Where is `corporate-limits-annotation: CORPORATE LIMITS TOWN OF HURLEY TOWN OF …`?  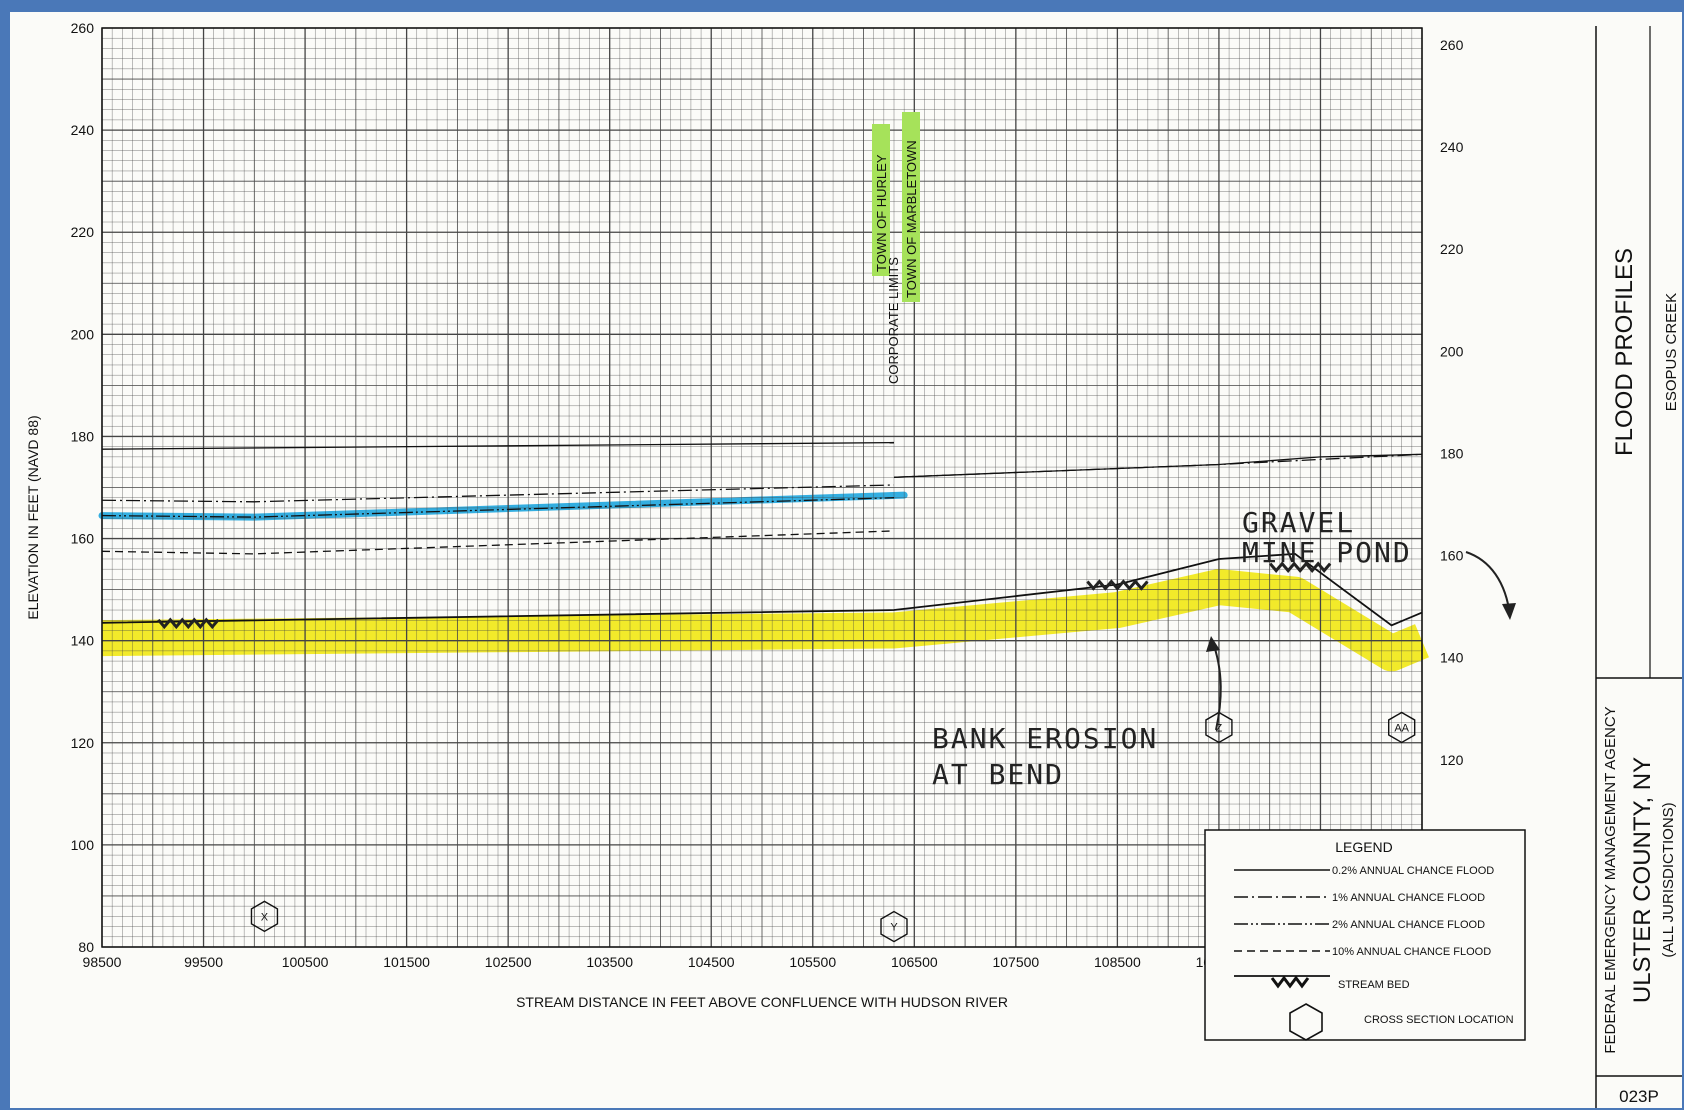 corporate-limits-annotation: CORPORATE LIMITS TOWN OF HURLEY TOWN OF … is located at coordinates (896, 248).